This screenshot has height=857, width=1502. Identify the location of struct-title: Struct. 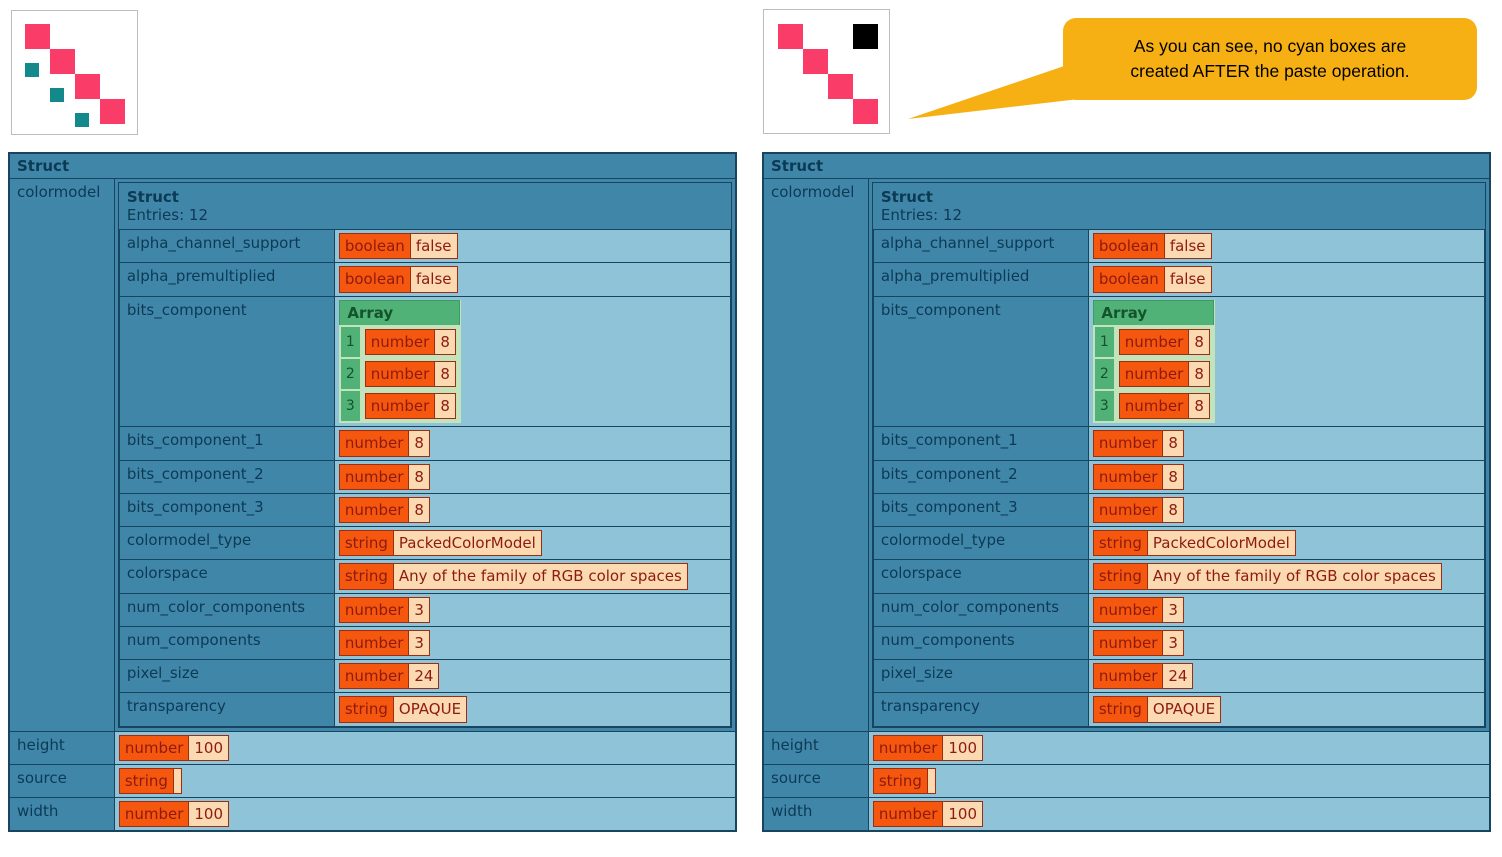
(372, 165).